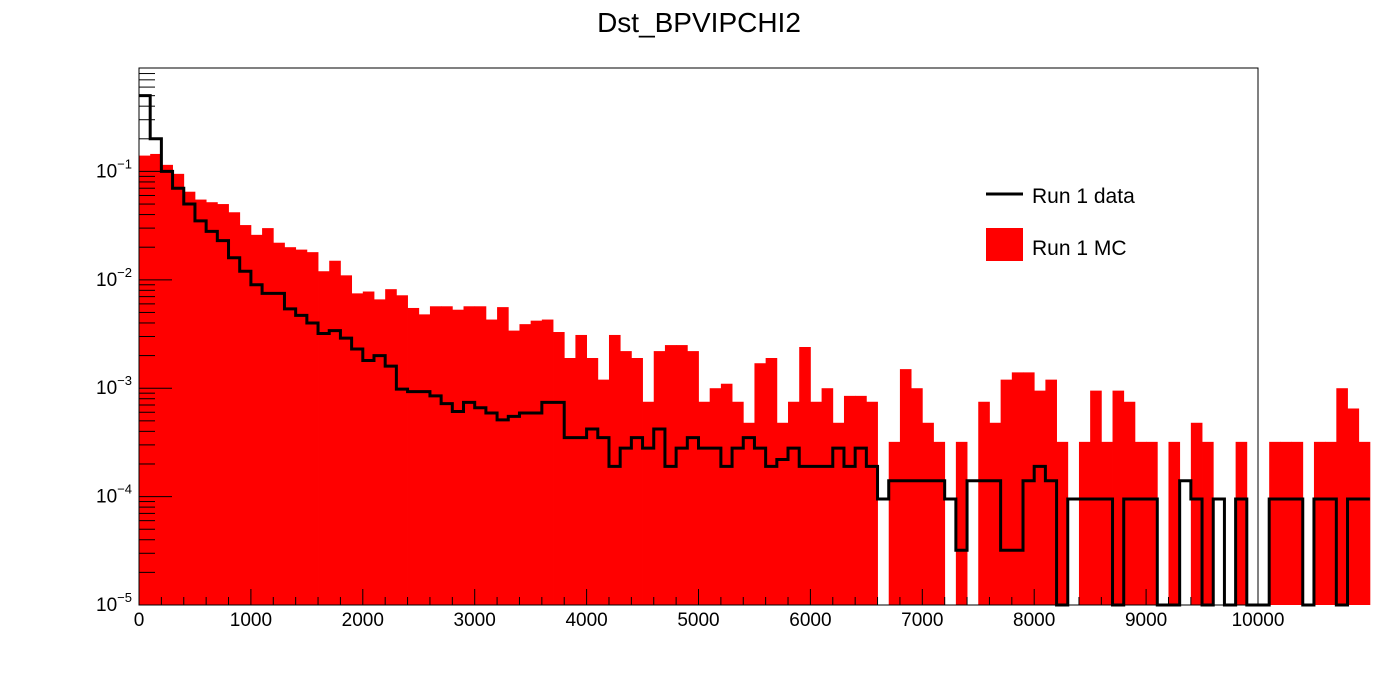 This screenshot has width=1398, height=673. I want to click on x-tick-label: 3000, so click(475, 620).